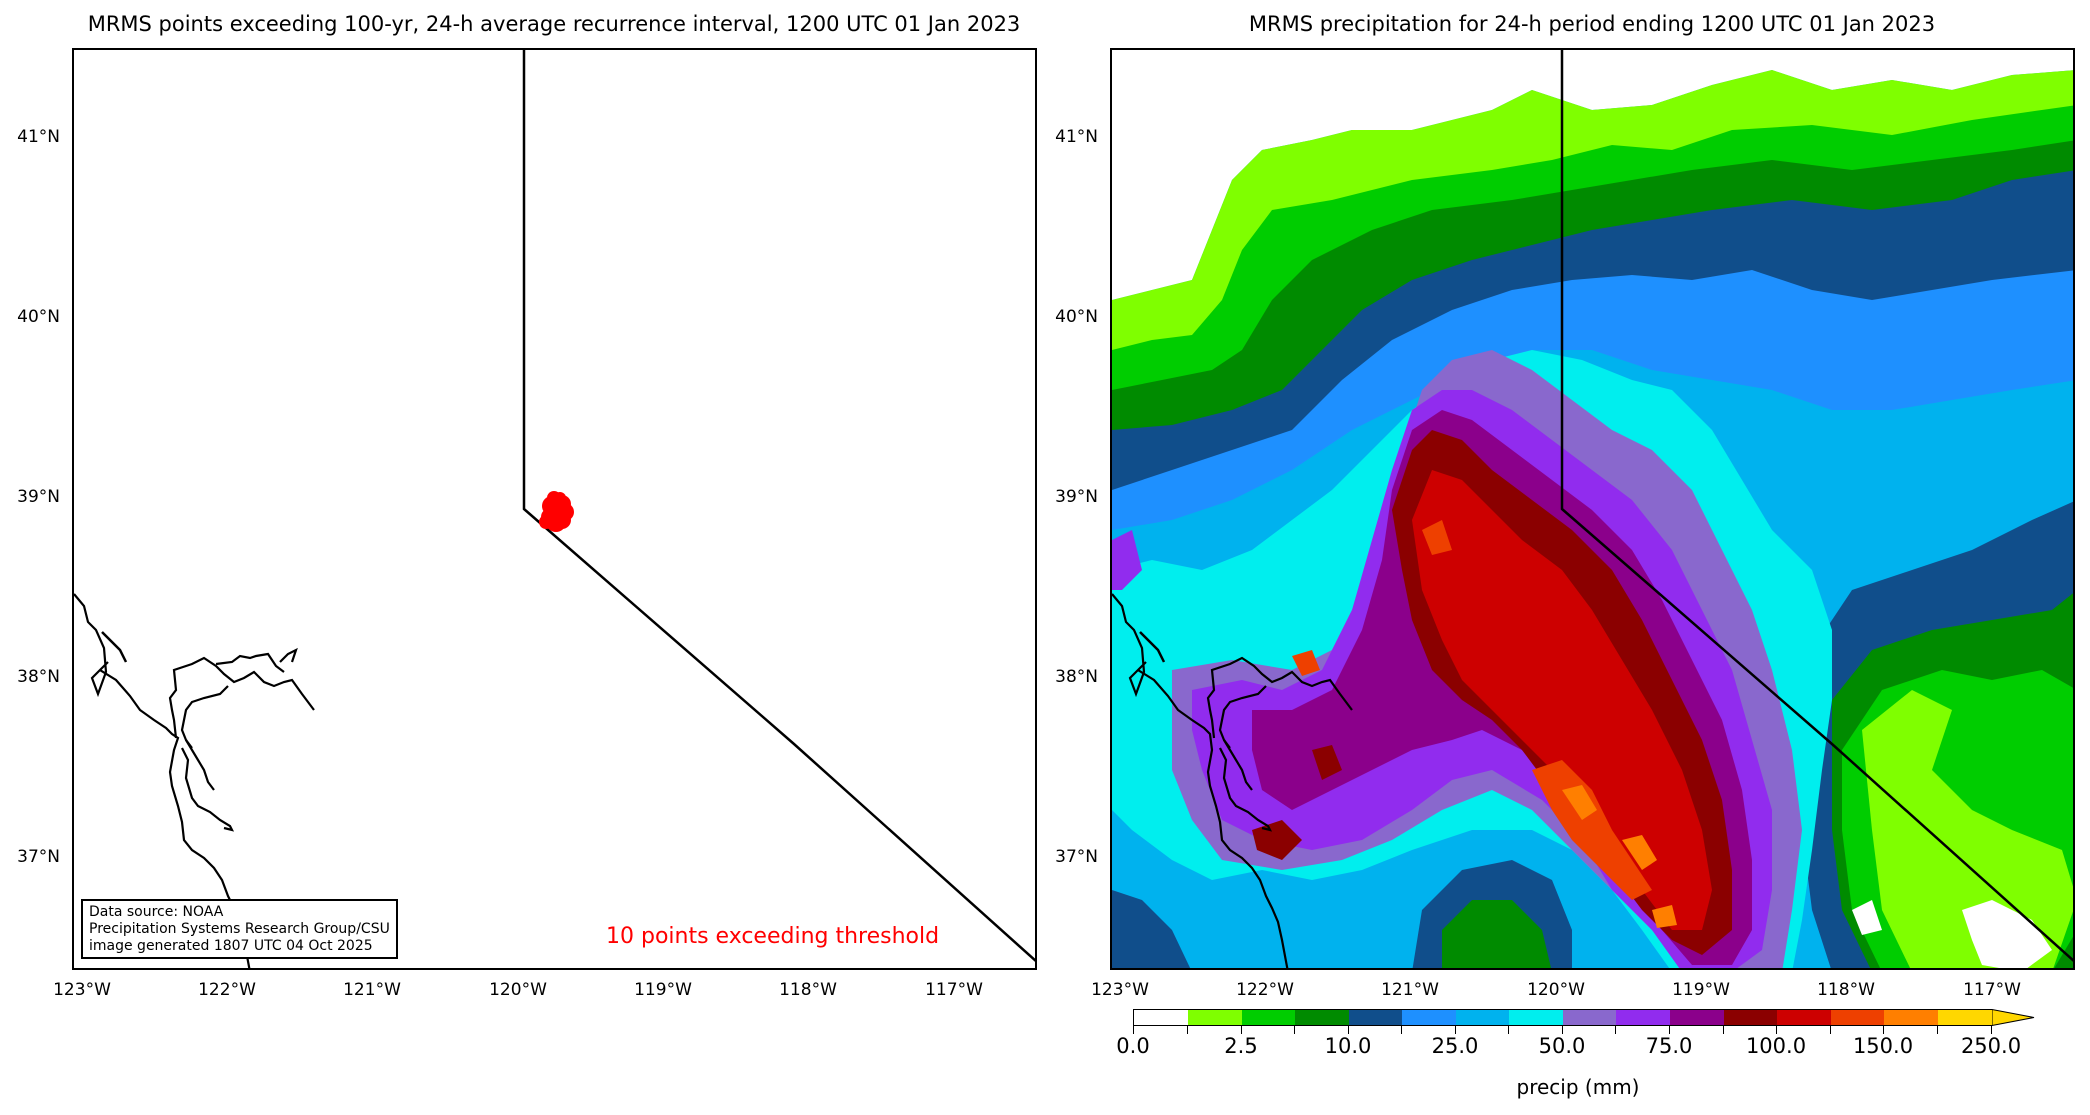  I want to click on right-lat-label-39: 39°N, so click(1076, 497).